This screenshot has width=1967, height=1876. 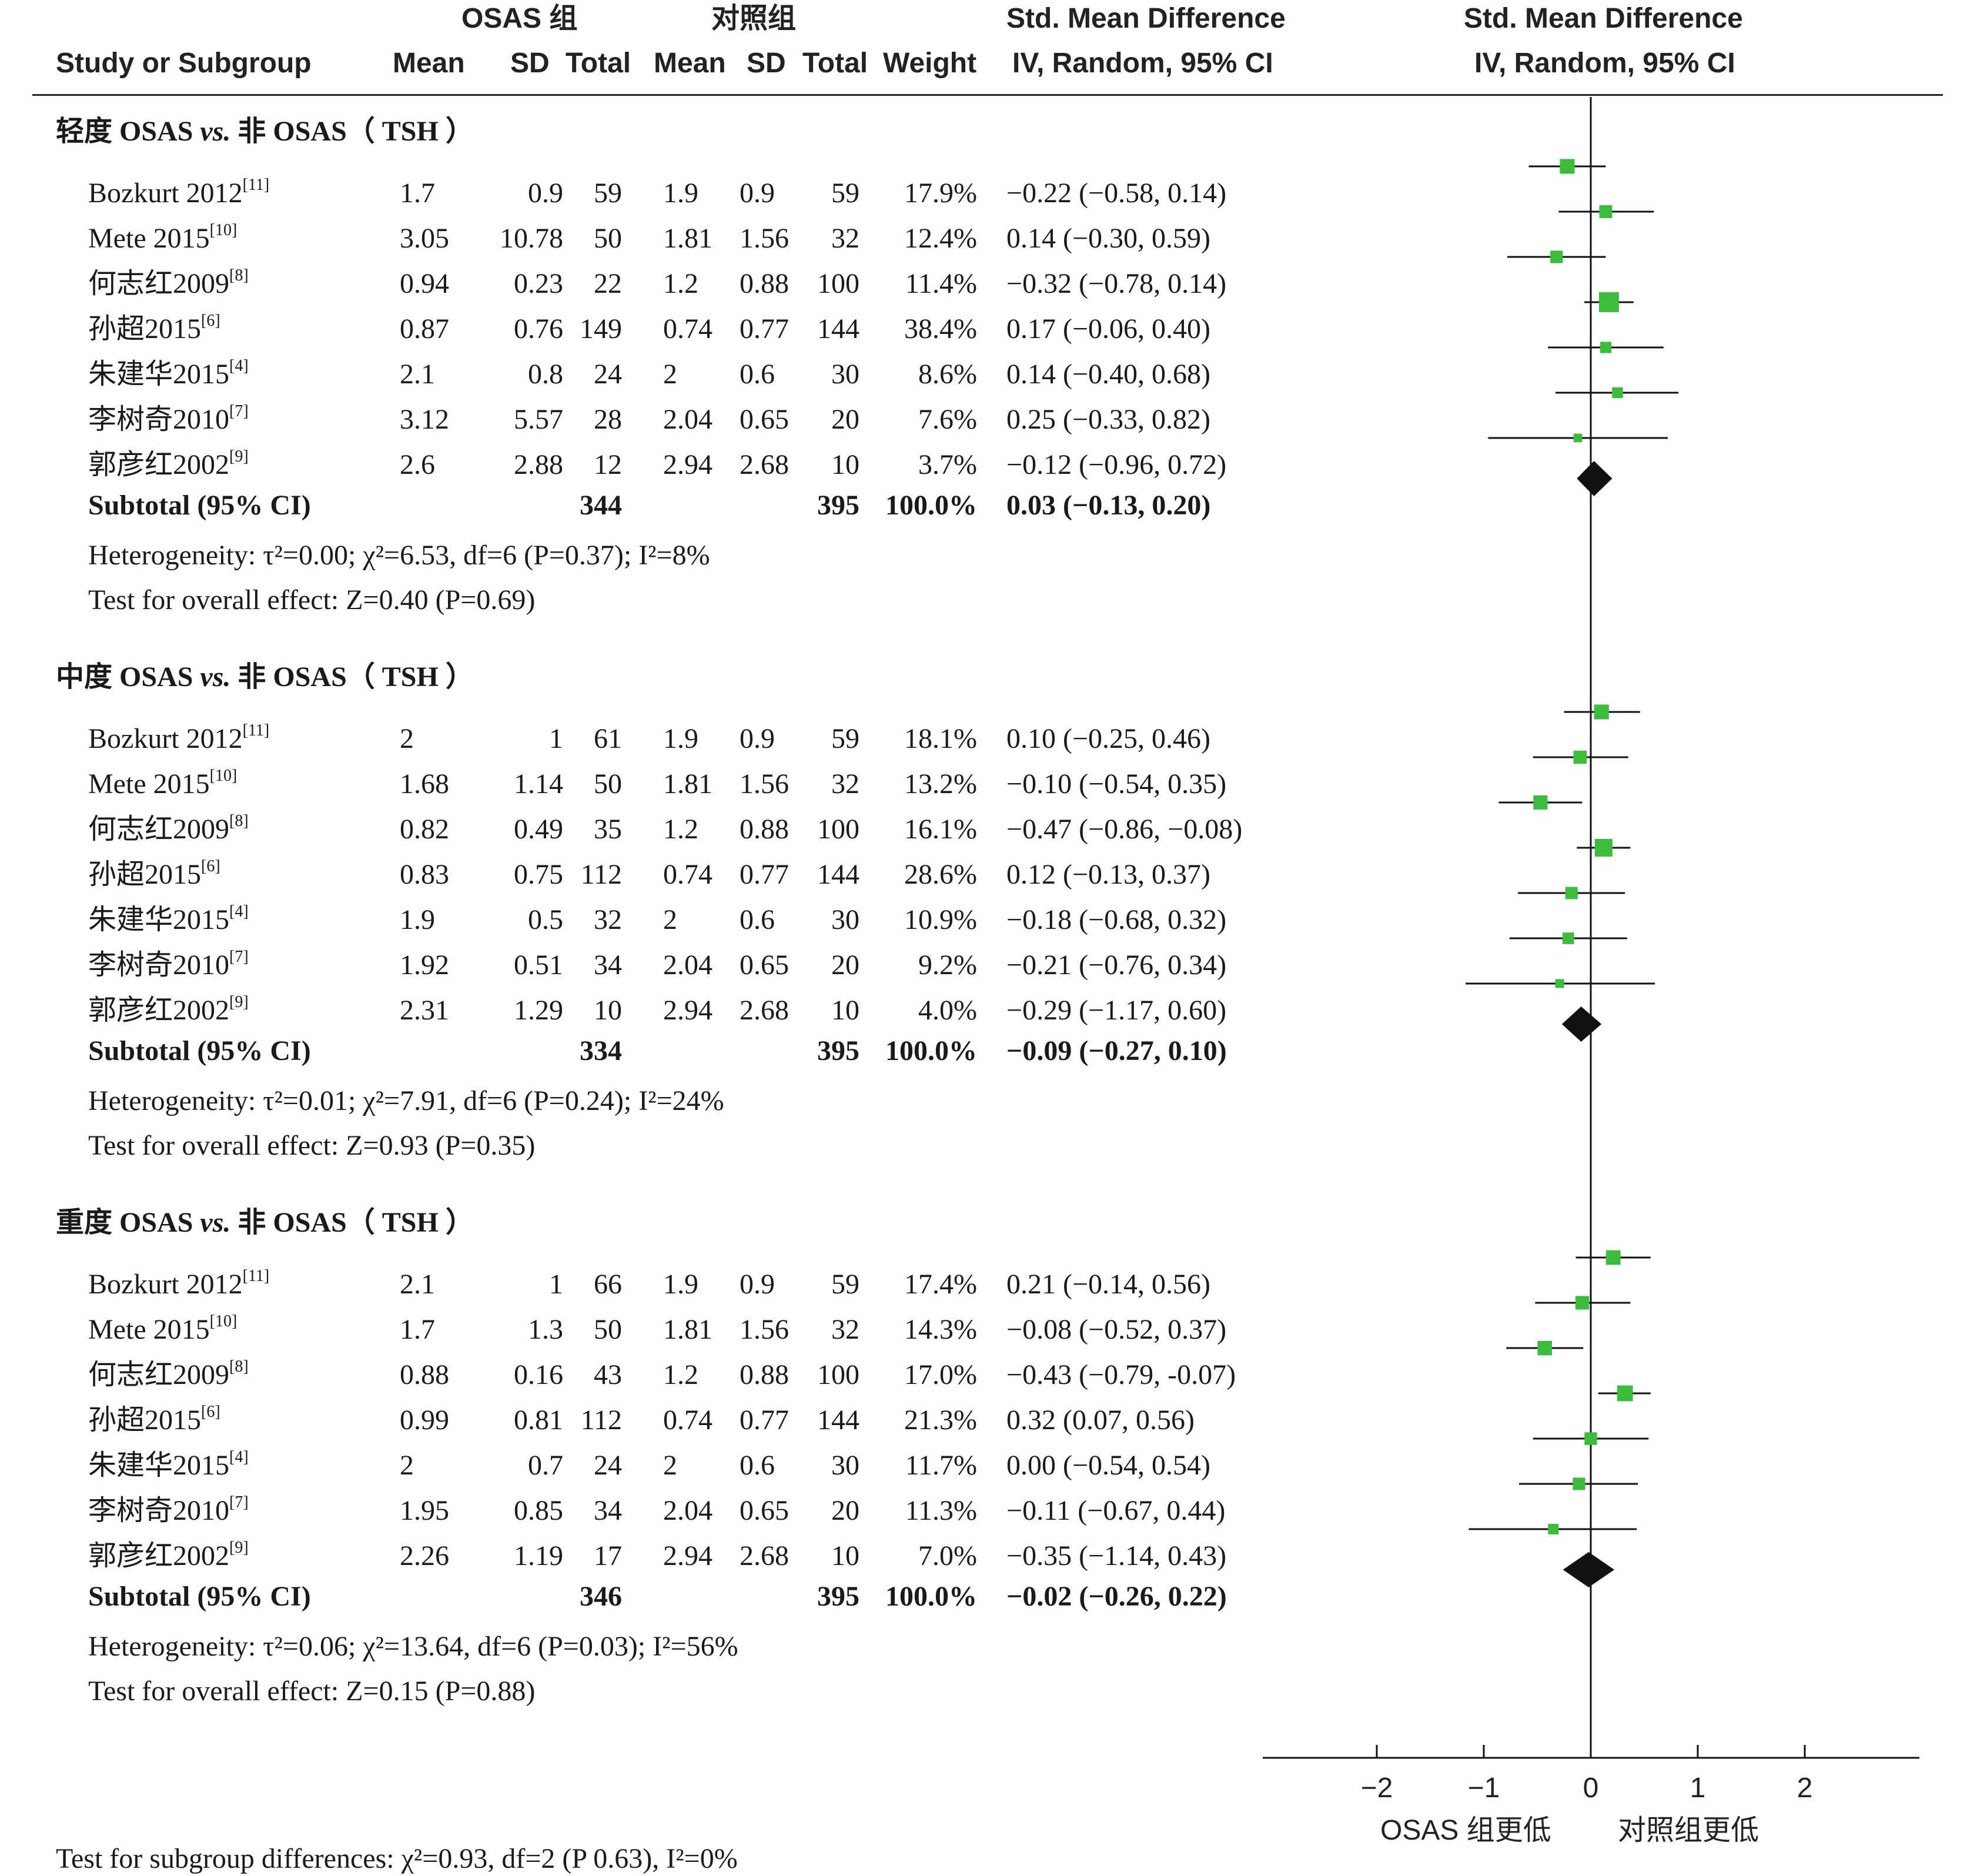 What do you see at coordinates (601, 329) in the screenshot?
I see `osas-total: 149` at bounding box center [601, 329].